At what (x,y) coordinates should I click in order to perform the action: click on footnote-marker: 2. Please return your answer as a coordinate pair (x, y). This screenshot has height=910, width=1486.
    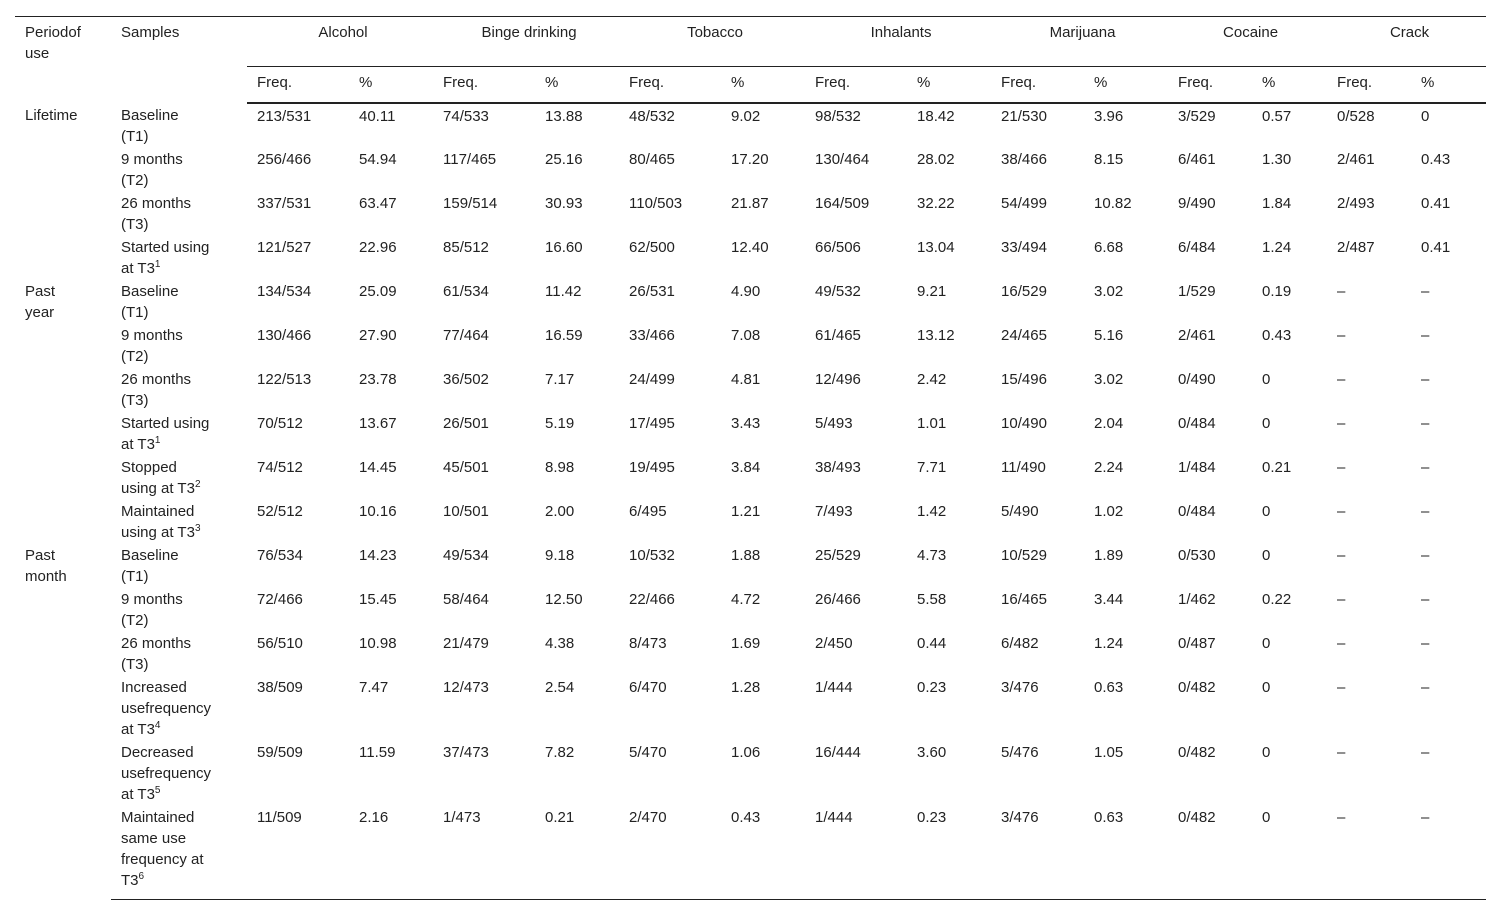
    Looking at the image, I should click on (197, 484).